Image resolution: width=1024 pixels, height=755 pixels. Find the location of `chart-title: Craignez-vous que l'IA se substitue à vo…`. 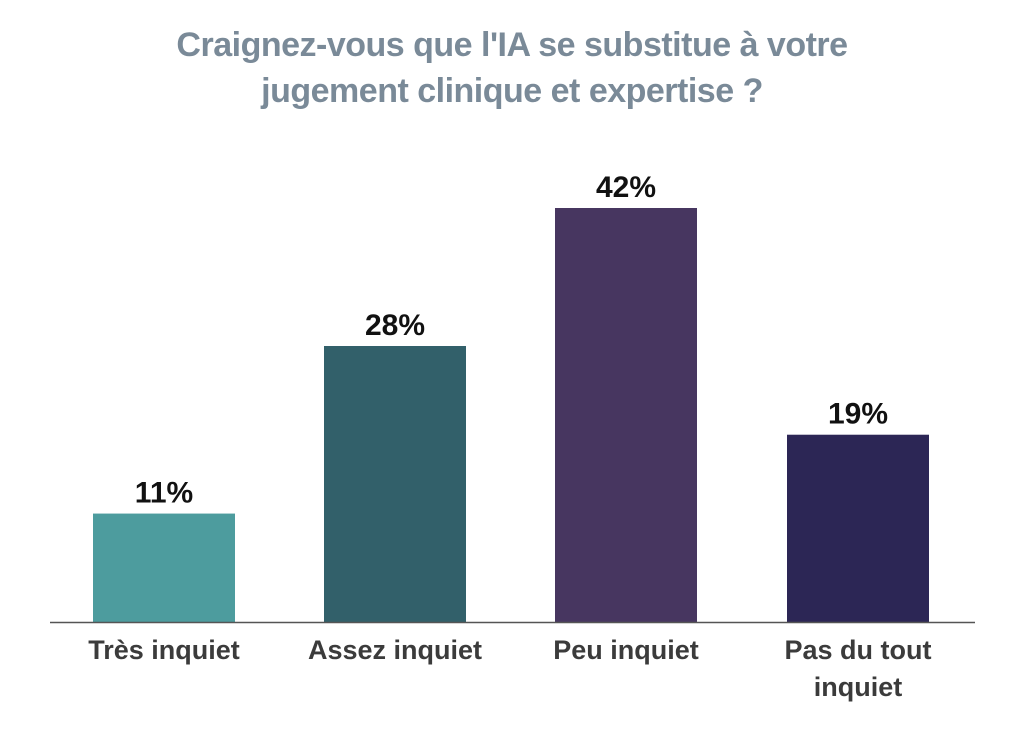

chart-title: Craignez-vous que l'IA se substitue à vo… is located at coordinates (512, 68).